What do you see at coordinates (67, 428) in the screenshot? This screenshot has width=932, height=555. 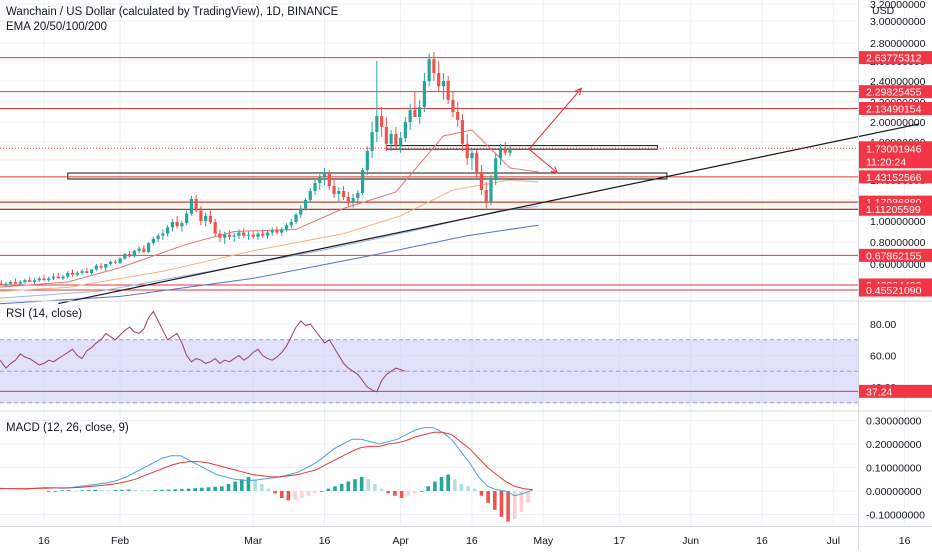 I see `macd-indicator-label: MACD (12, 26, close, 9)` at bounding box center [67, 428].